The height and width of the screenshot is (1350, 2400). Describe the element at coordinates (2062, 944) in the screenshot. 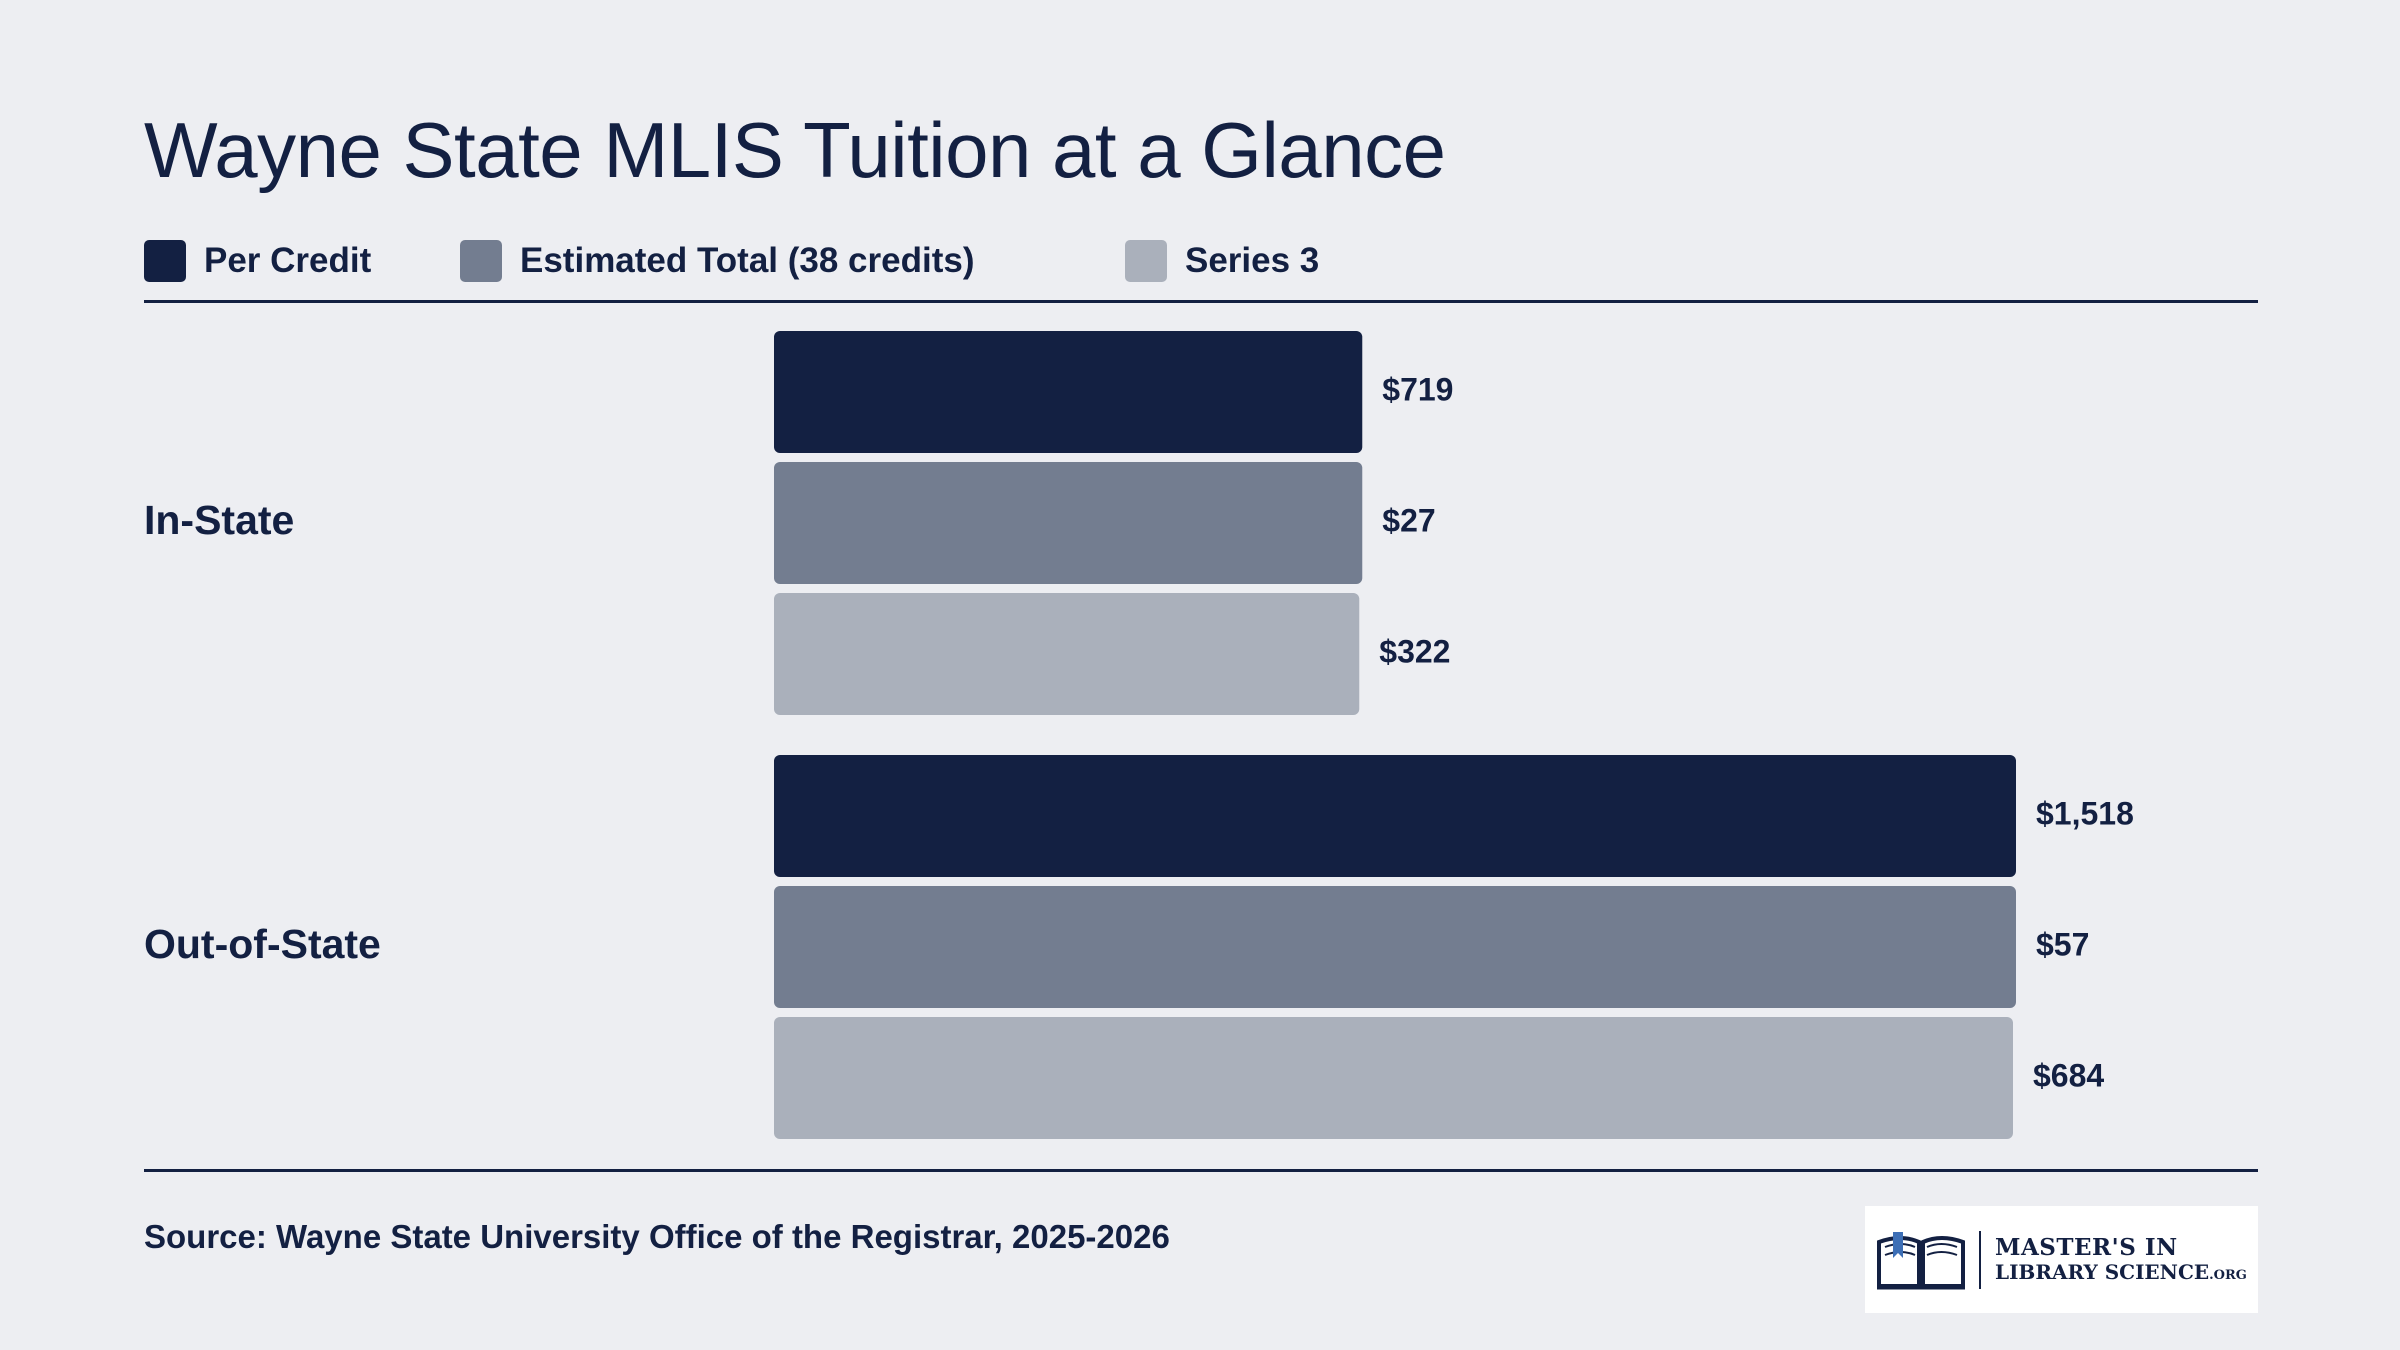

I see `value-label-out-of-state-series-2: $57` at that location.